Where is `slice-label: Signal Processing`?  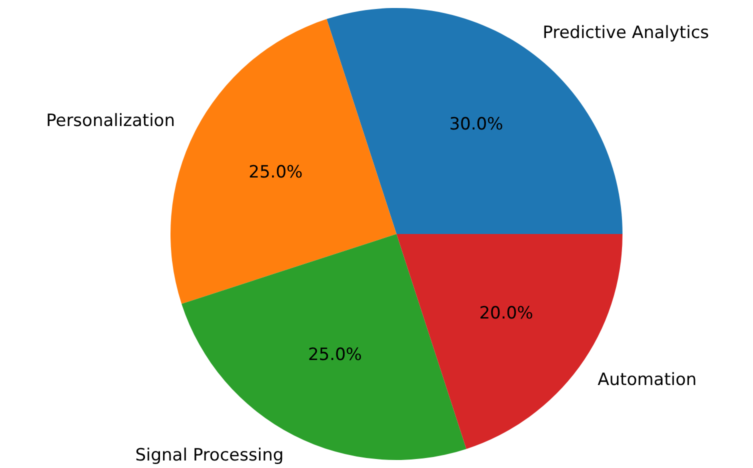
slice-label: Signal Processing is located at coordinates (209, 456).